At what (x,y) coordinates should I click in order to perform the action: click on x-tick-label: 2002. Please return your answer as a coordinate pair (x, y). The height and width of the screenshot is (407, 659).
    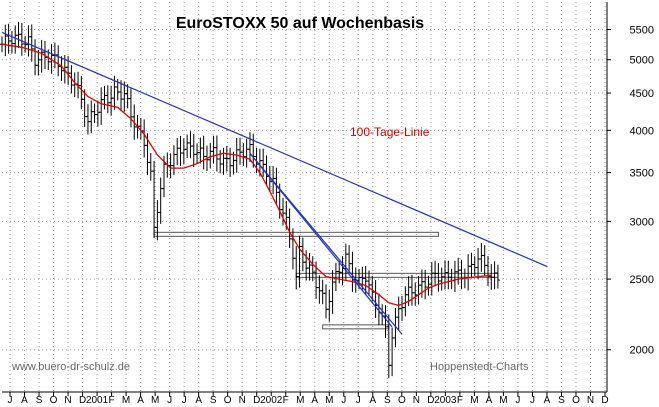
    Looking at the image, I should click on (271, 400).